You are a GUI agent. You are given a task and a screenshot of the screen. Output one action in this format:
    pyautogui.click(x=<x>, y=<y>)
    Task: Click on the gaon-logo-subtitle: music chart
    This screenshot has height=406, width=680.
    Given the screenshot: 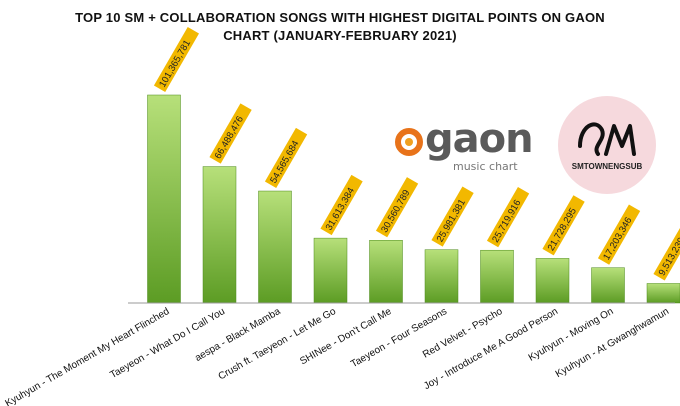 What is the action you would take?
    pyautogui.click(x=485, y=166)
    